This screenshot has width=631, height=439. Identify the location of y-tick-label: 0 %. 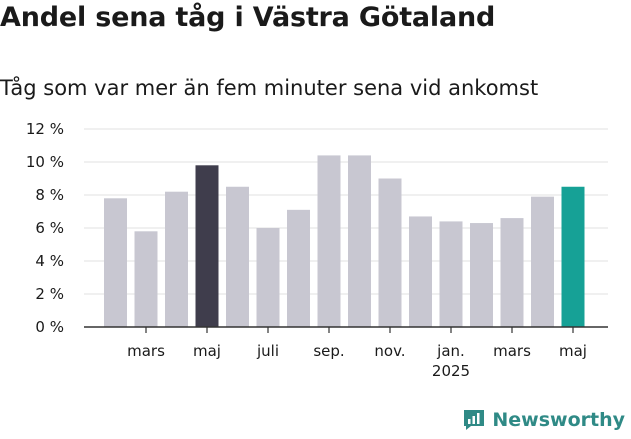
(49, 327).